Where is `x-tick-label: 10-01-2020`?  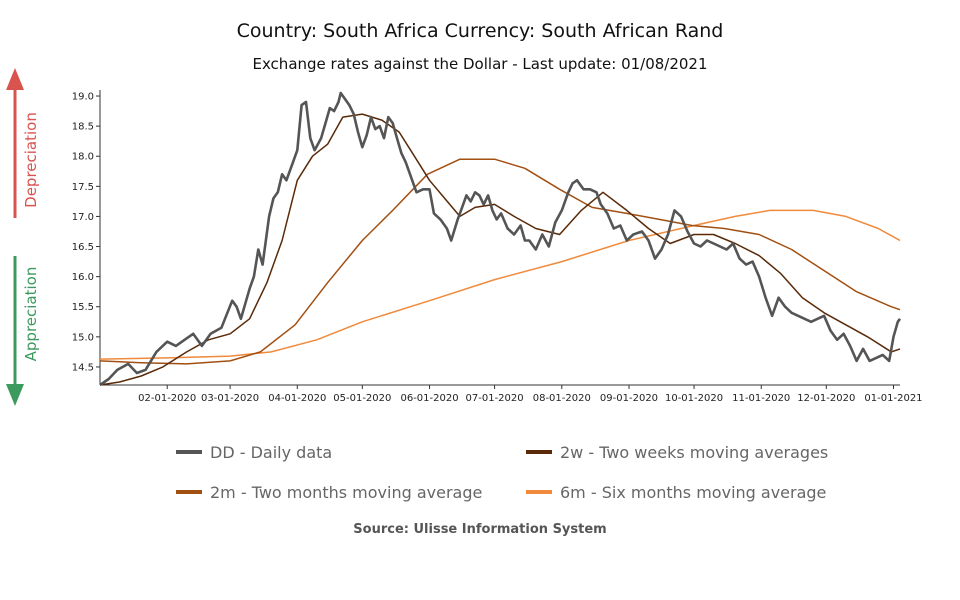
x-tick-label: 10-01-2020 is located at coordinates (694, 398).